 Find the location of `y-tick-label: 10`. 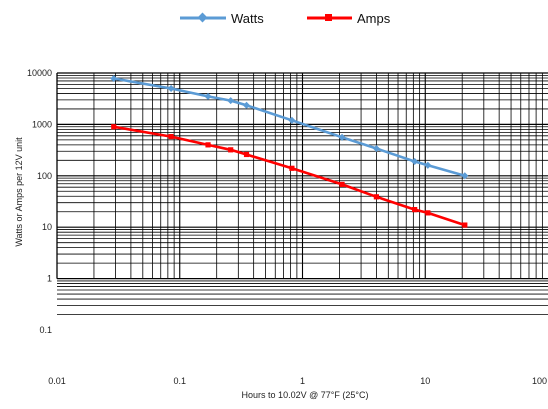

y-tick-label: 10 is located at coordinates (47, 227).